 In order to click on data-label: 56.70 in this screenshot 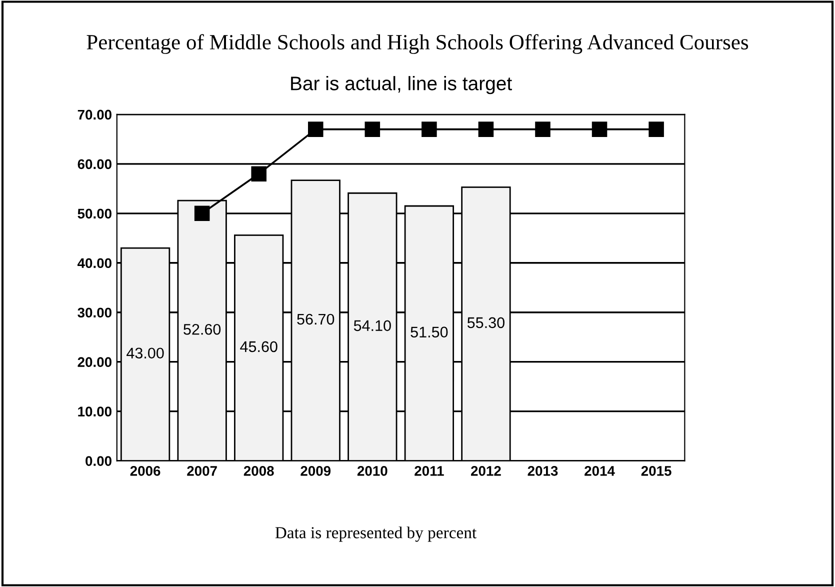, I will do `click(315, 319)`.